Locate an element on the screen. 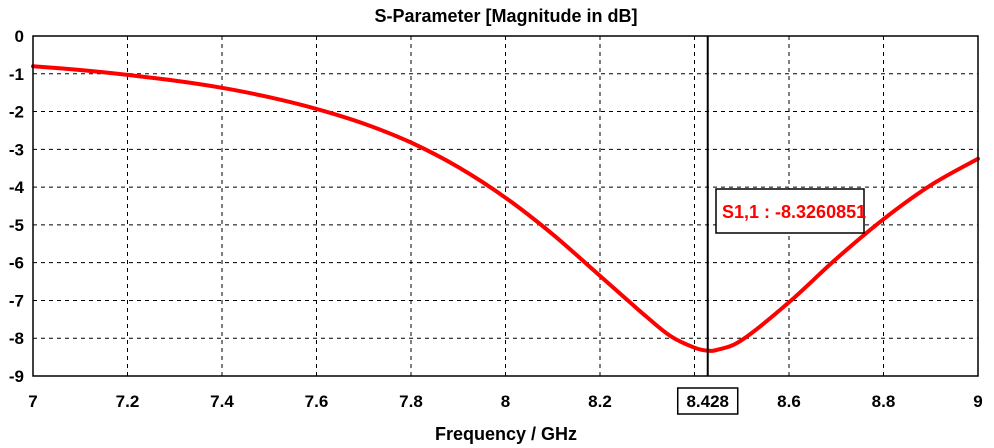  marker-label-box is located at coordinates (790, 211).